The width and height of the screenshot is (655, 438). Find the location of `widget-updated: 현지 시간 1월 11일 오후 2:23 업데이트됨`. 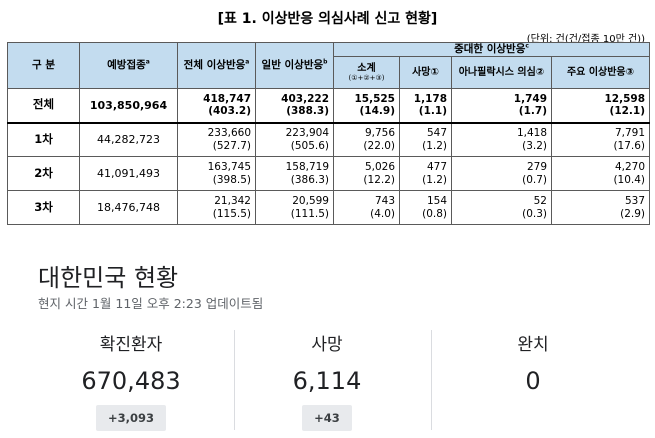

widget-updated: 현지 시간 1월 11일 오후 2:23 업데이트됨 is located at coordinates (151, 303).